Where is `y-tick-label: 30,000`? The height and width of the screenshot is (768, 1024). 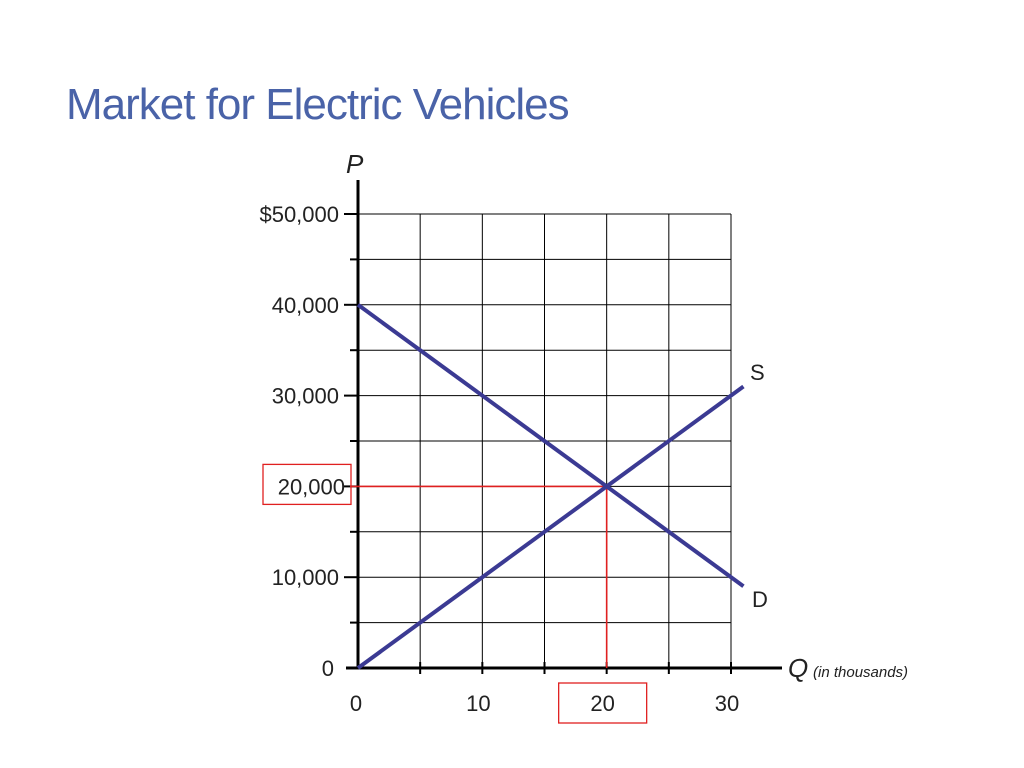
y-tick-label: 30,000 is located at coordinates (305, 396).